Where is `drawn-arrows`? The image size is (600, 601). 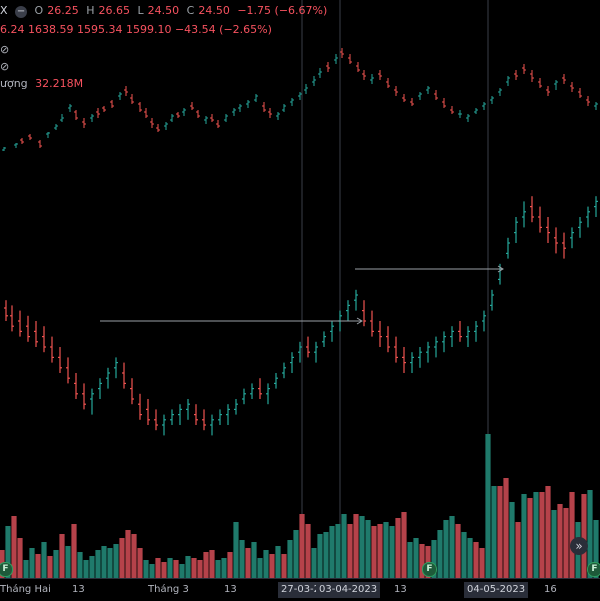 drawn-arrows is located at coordinates (302, 295).